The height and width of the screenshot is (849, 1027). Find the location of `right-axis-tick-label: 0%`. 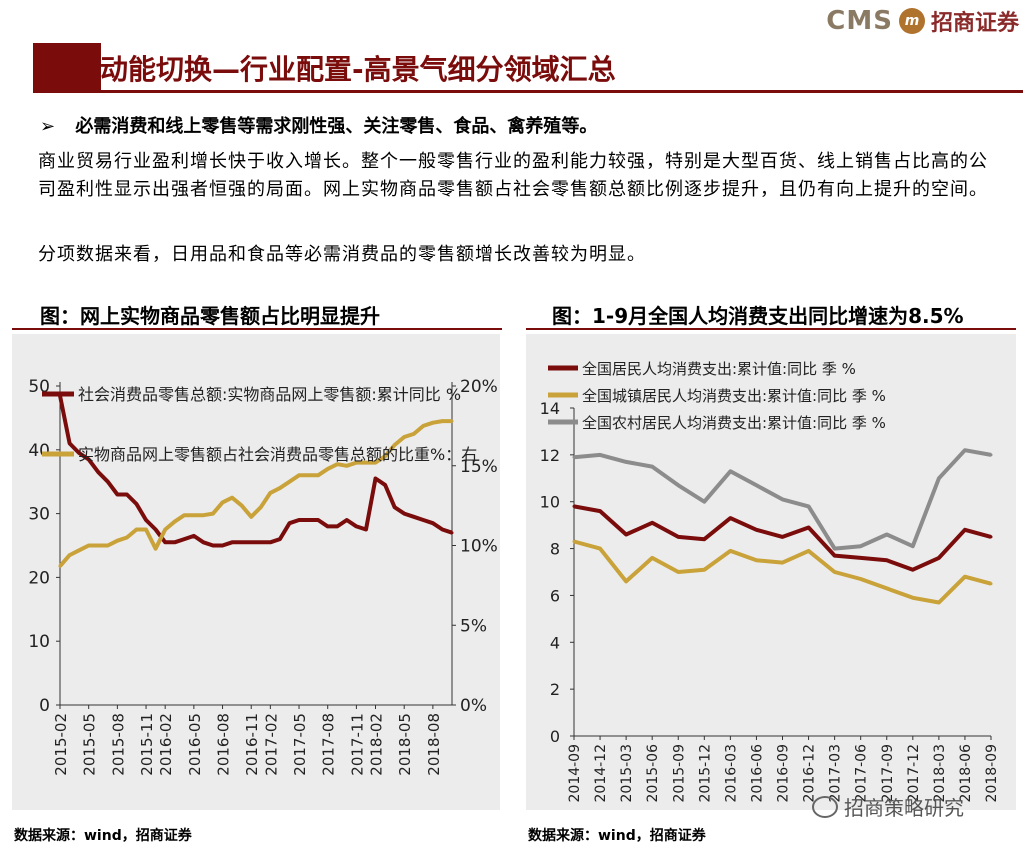

right-axis-tick-label: 0% is located at coordinates (473, 706).